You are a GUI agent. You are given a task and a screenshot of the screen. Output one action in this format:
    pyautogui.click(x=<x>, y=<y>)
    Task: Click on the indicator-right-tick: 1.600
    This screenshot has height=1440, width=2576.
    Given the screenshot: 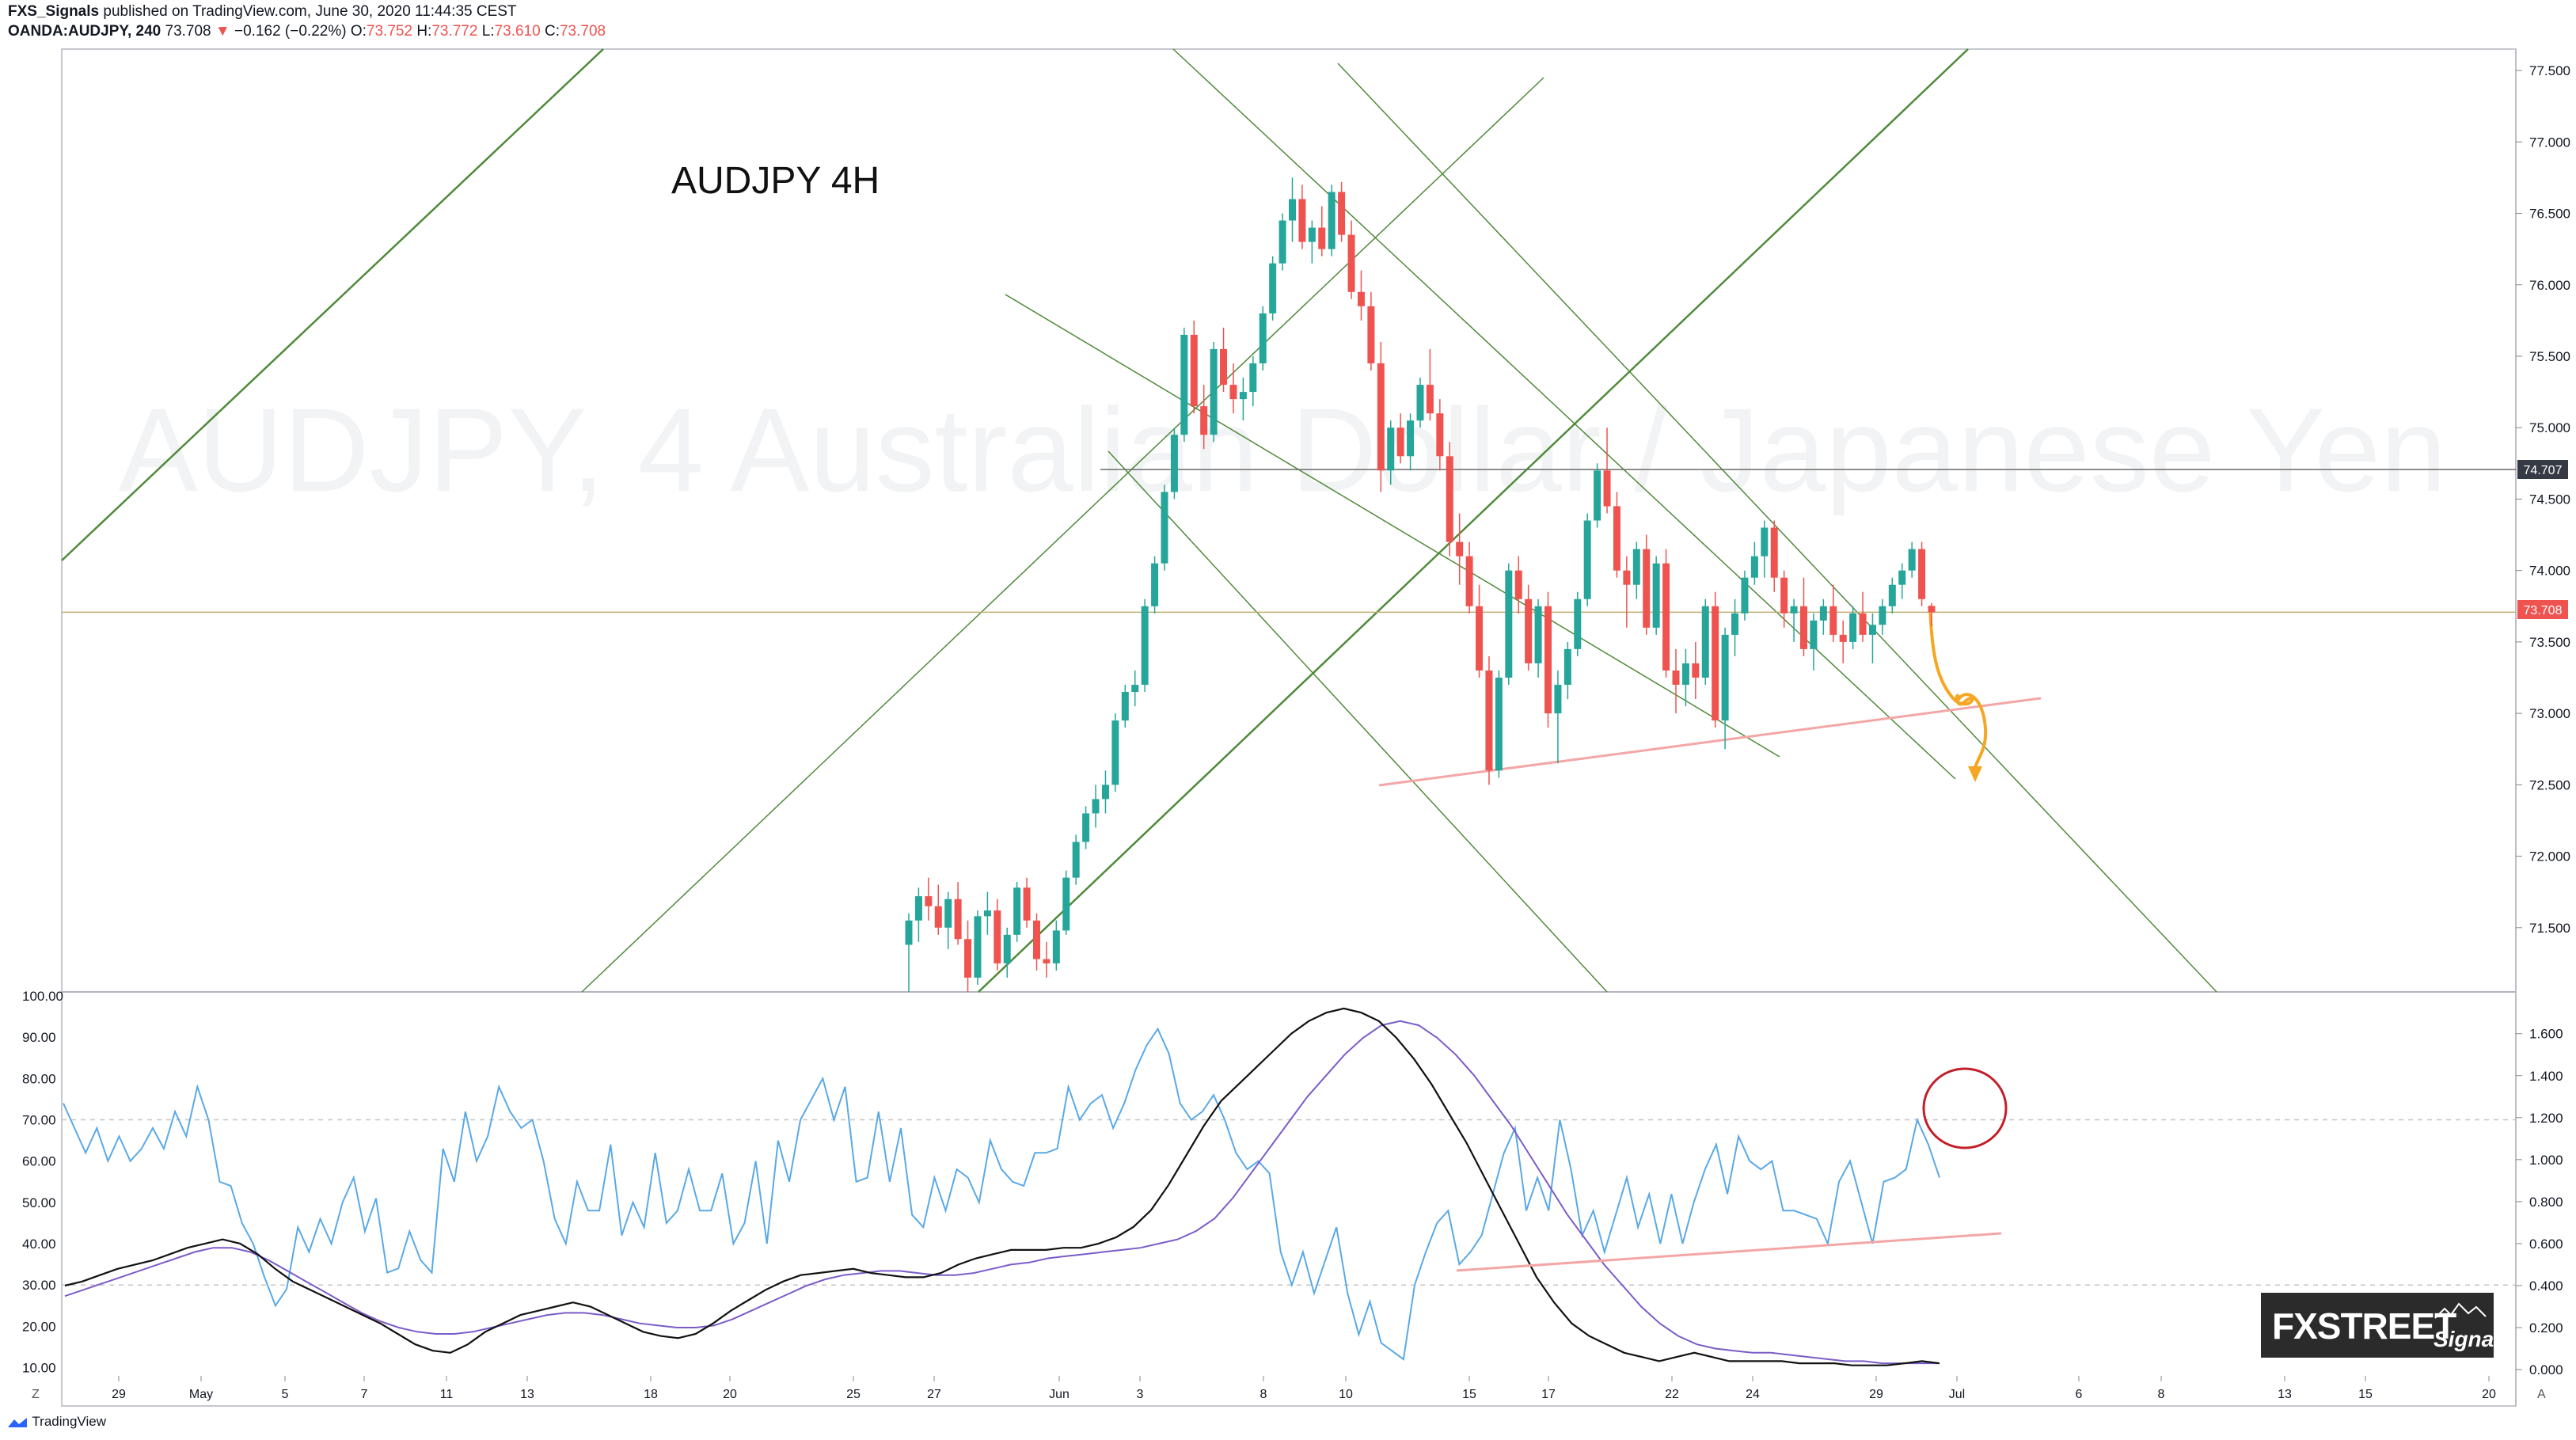 What is the action you would take?
    pyautogui.click(x=2546, y=1034)
    